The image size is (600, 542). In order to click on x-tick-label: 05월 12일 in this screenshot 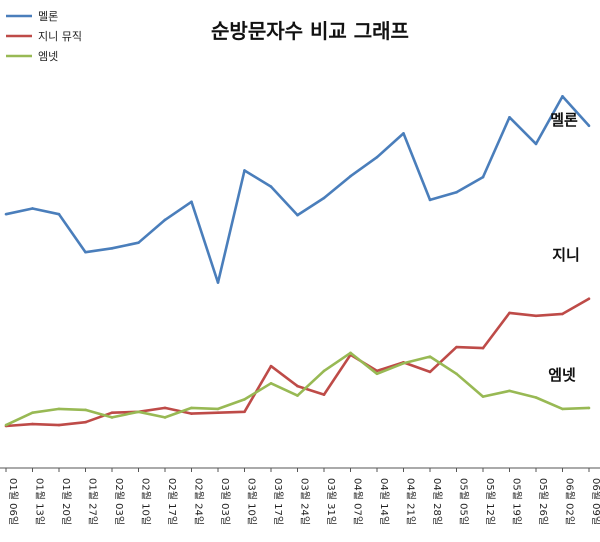, I will do `click(490, 501)`.